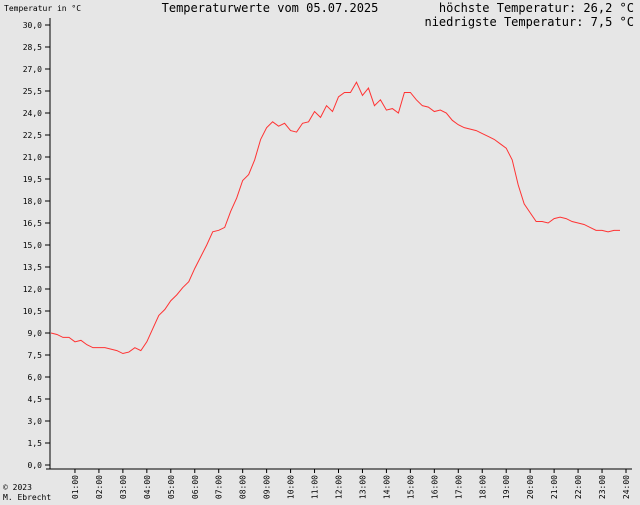 This screenshot has width=640, height=505. What do you see at coordinates (42, 8) in the screenshot?
I see `y-axis-label: Temperatur in °C` at bounding box center [42, 8].